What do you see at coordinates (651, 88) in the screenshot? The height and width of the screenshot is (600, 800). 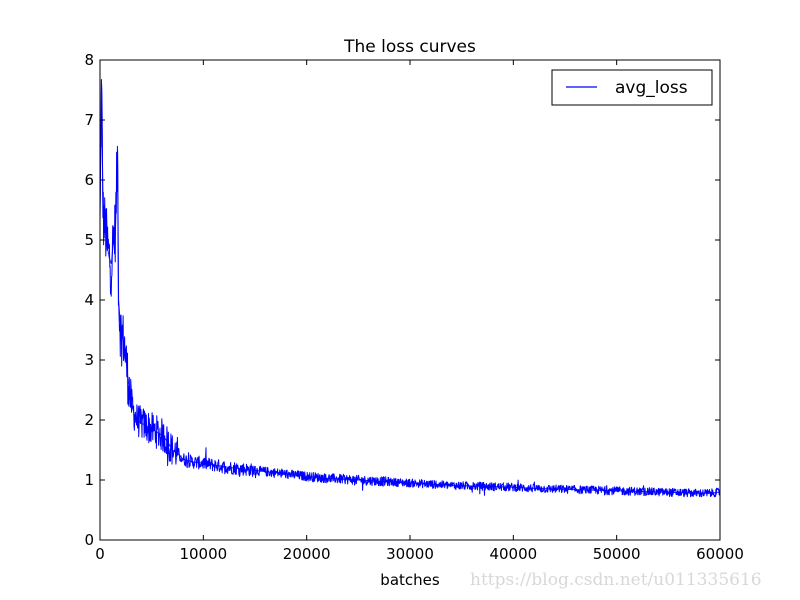 I see `legend-label-avg-loss: avg_loss` at bounding box center [651, 88].